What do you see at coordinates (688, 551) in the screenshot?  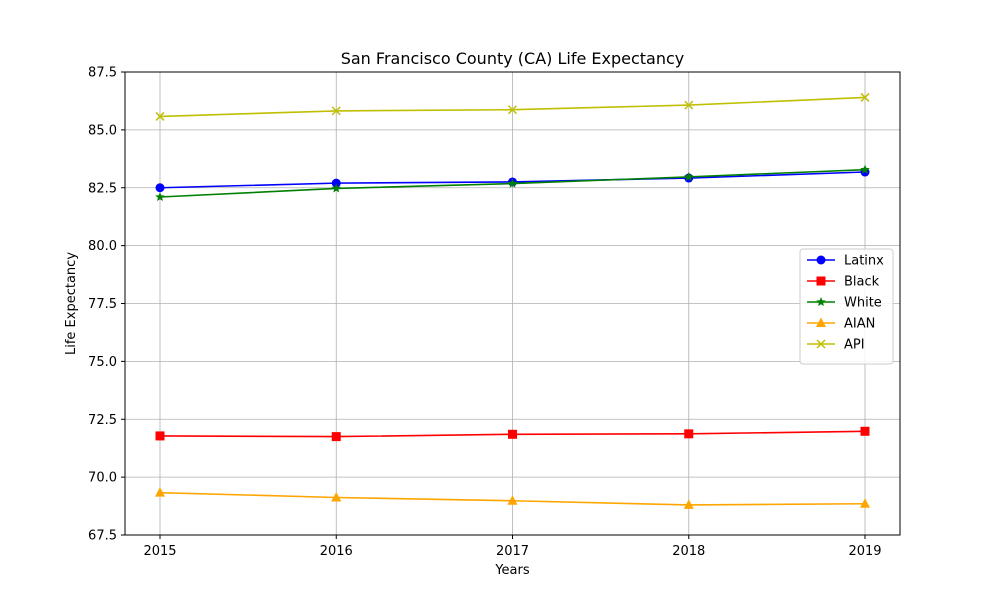 I see `x-tick-label: 2018` at bounding box center [688, 551].